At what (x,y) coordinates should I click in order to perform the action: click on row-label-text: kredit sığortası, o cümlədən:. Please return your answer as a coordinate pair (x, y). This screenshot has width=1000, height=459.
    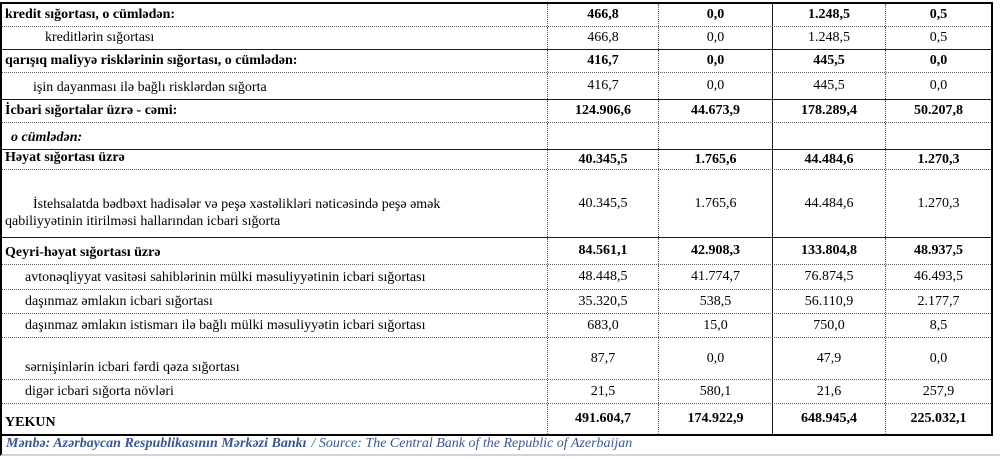
    Looking at the image, I should click on (90, 14).